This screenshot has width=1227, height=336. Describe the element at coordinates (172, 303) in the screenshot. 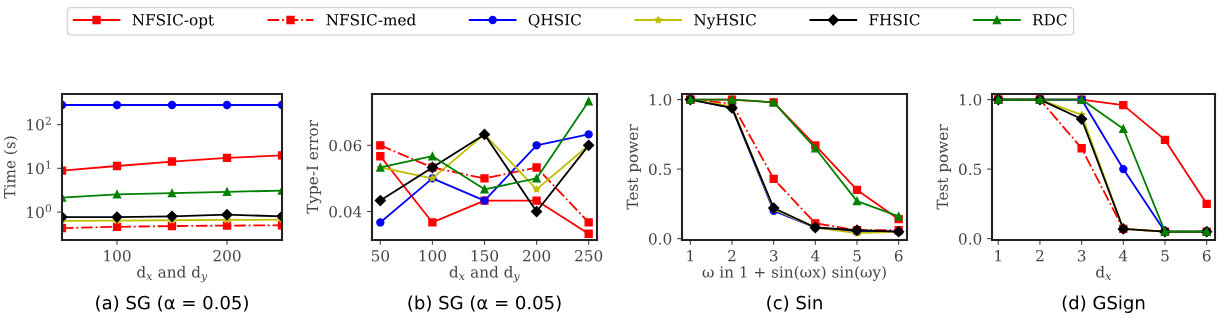

I see `text: (a) SG (α = 0.05)` at that location.